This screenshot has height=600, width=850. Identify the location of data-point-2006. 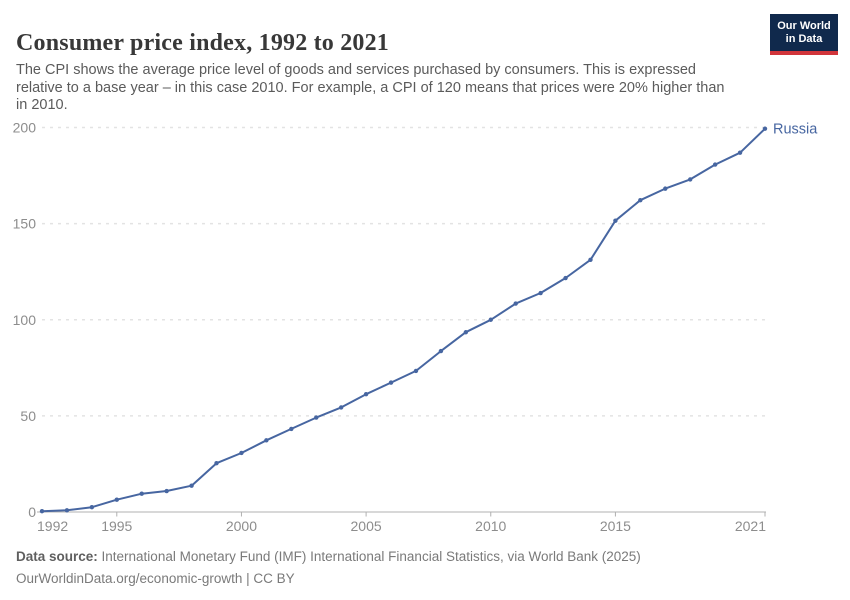
(391, 382).